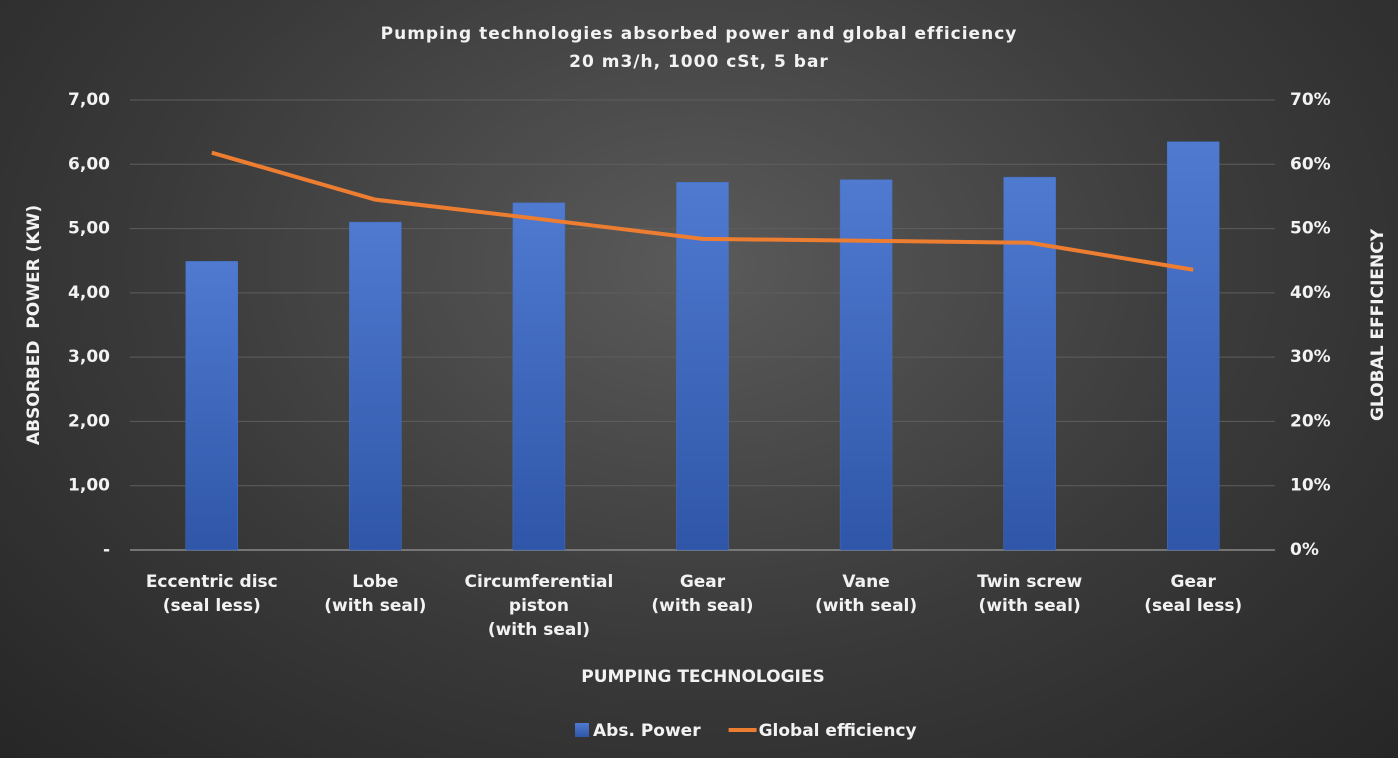  What do you see at coordinates (647, 731) in the screenshot?
I see `legend-label: Abs. Power` at bounding box center [647, 731].